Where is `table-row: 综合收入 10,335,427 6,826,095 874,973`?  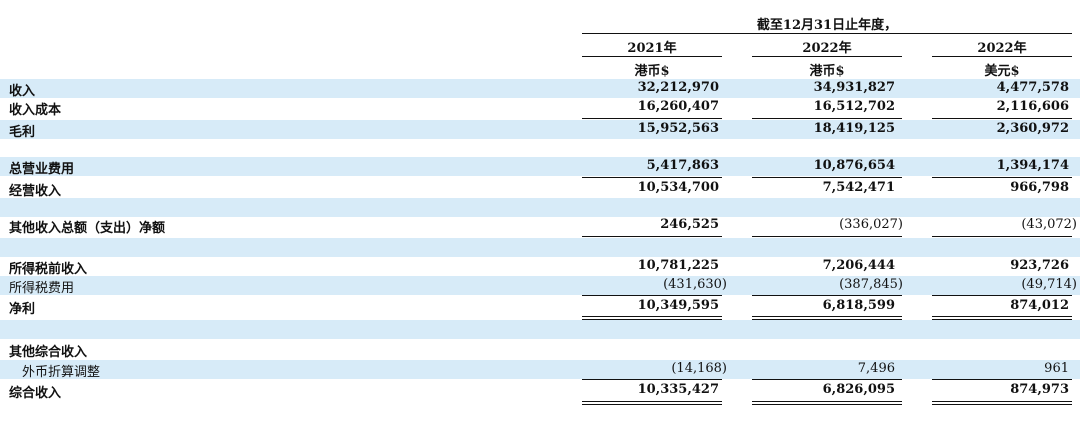 table-row: 综合收入 10,335,427 6,826,095 874,973 is located at coordinates (540, 391).